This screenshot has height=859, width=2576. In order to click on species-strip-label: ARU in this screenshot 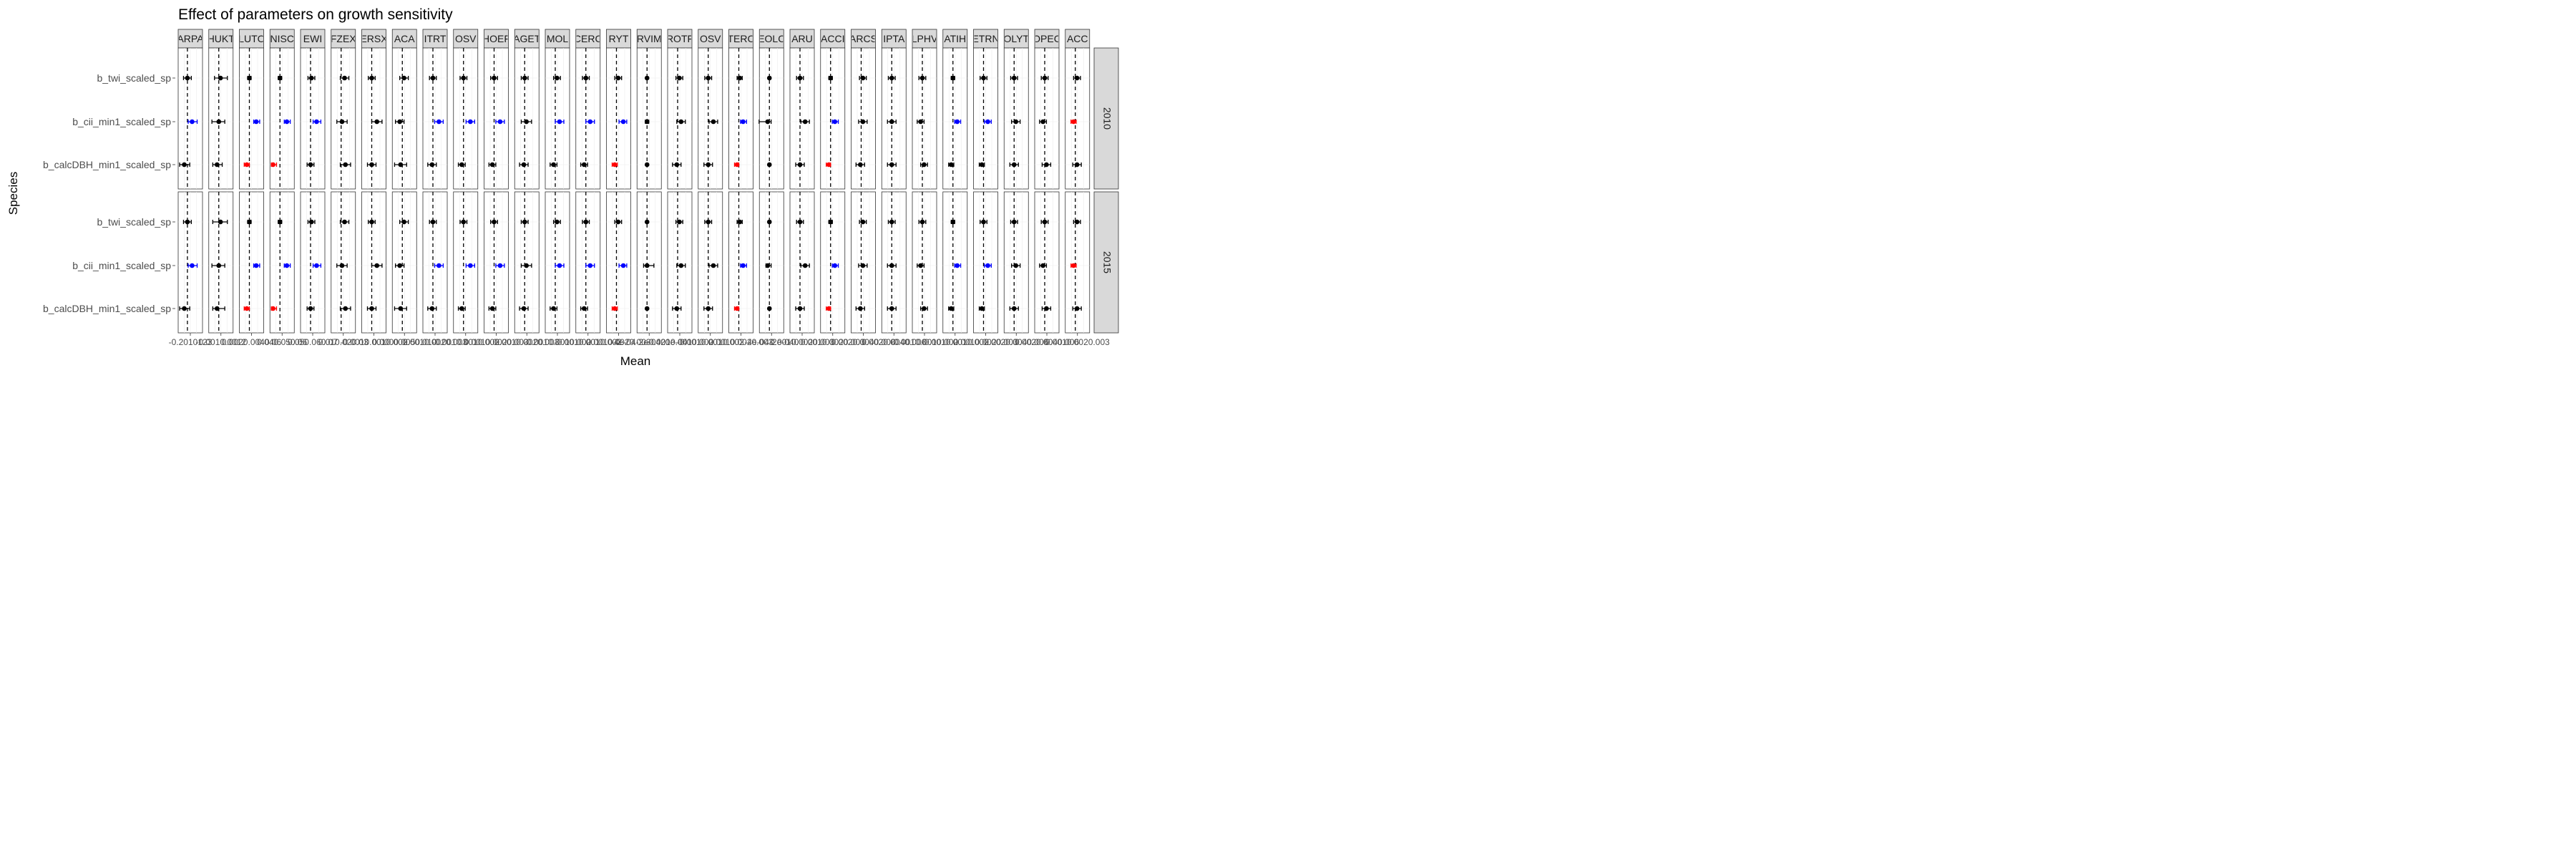, I will do `click(802, 38)`.